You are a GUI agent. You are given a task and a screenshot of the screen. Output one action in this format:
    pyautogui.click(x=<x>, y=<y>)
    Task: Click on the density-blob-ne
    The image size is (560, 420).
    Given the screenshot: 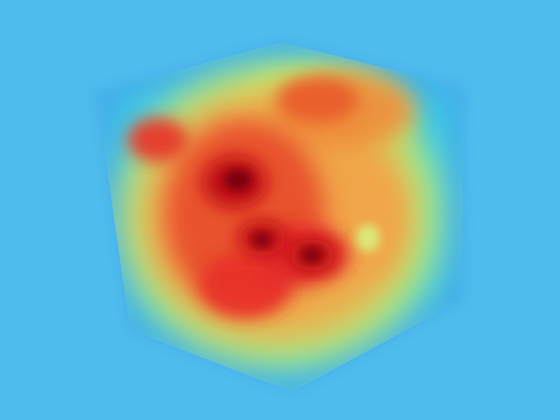 What is the action you would take?
    pyautogui.click(x=318, y=100)
    